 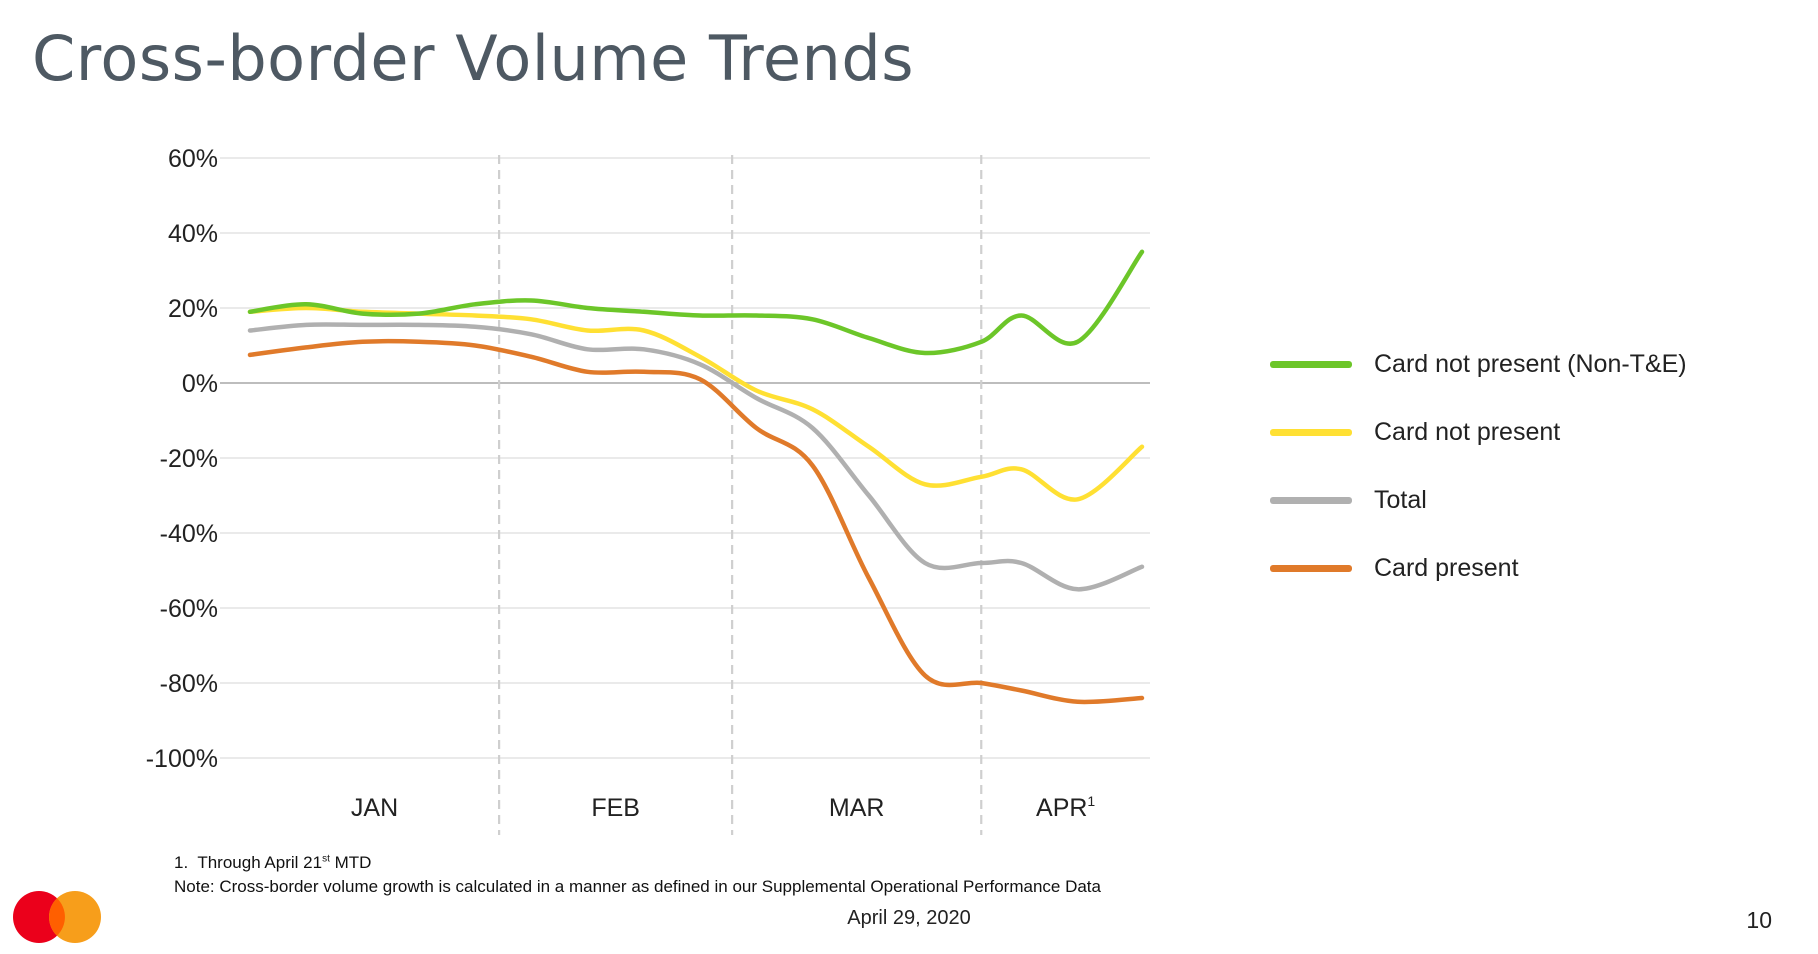 I want to click on legend-item-card-present: Card present, so click(x=1530, y=568).